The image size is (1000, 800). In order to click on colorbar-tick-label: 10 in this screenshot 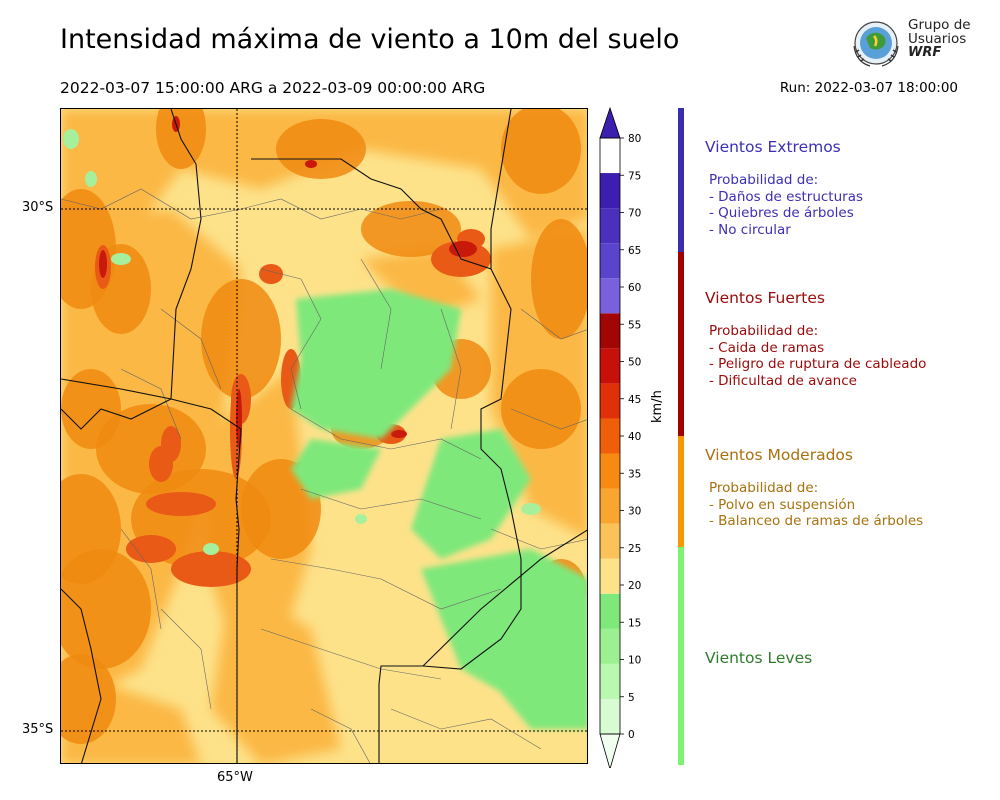, I will do `click(634, 661)`.